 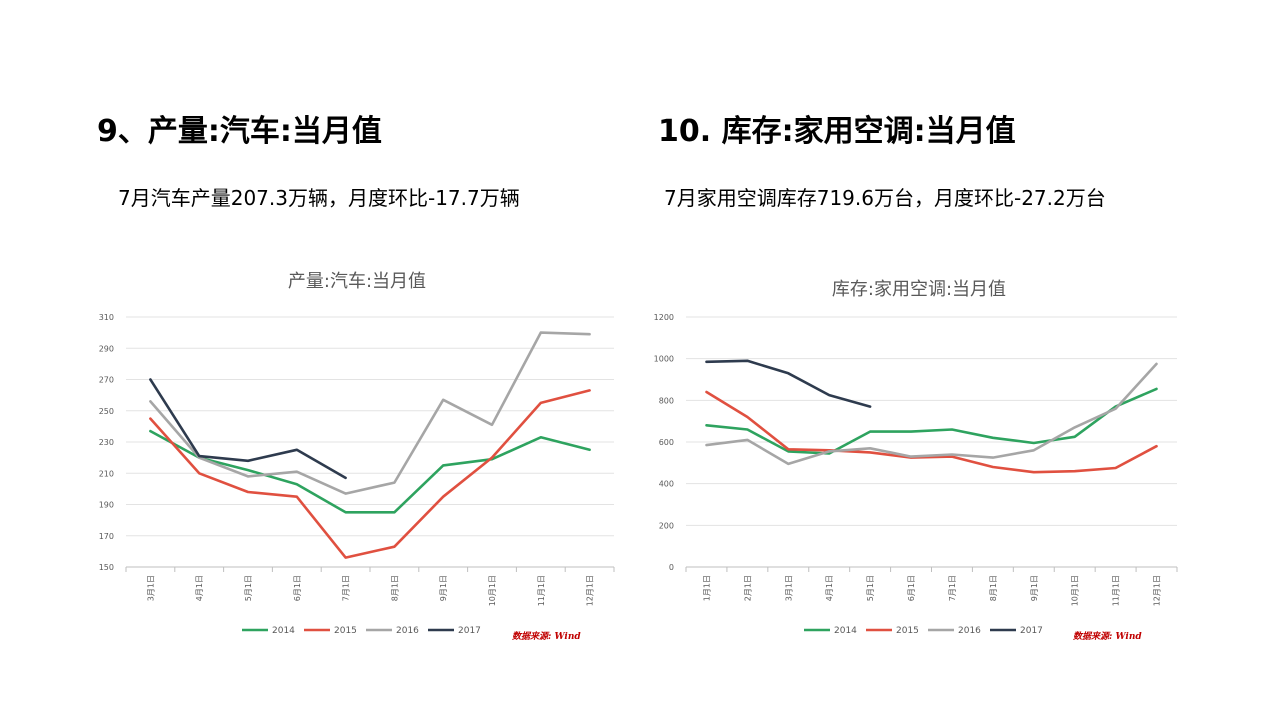 I want to click on y-tick-label: 230, so click(x=106, y=442).